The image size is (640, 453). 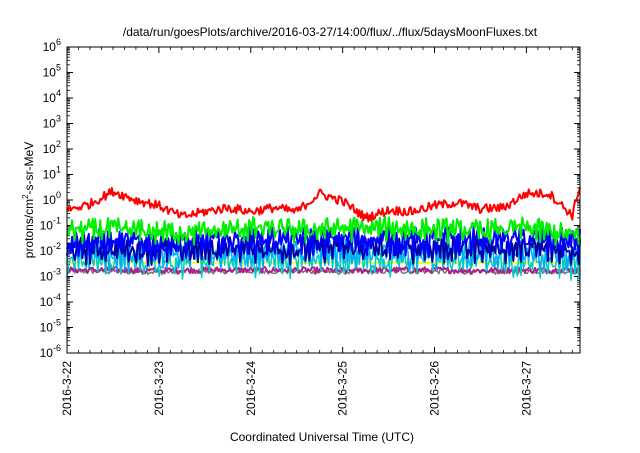 I want to click on y-tick-label: 10⁰, so click(x=52, y=198).